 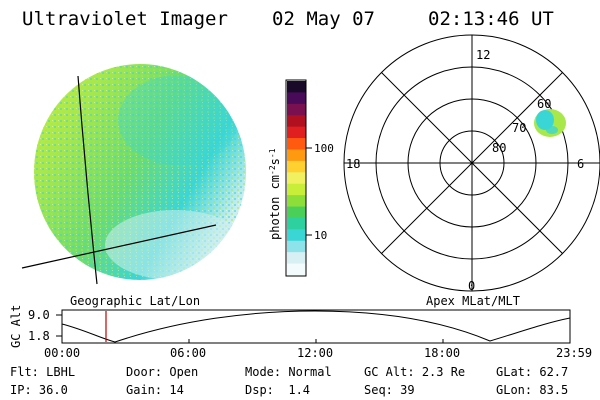 What do you see at coordinates (288, 372) in the screenshot?
I see `status-mode: Mode: Normal` at bounding box center [288, 372].